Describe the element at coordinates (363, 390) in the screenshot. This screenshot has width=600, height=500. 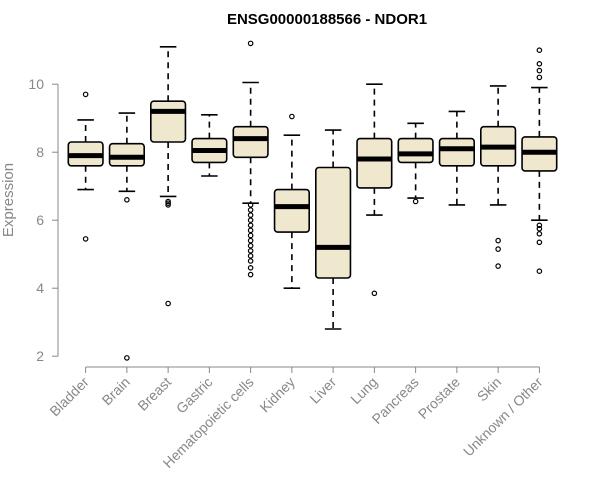
I see `x-tick-label: Lung` at that location.